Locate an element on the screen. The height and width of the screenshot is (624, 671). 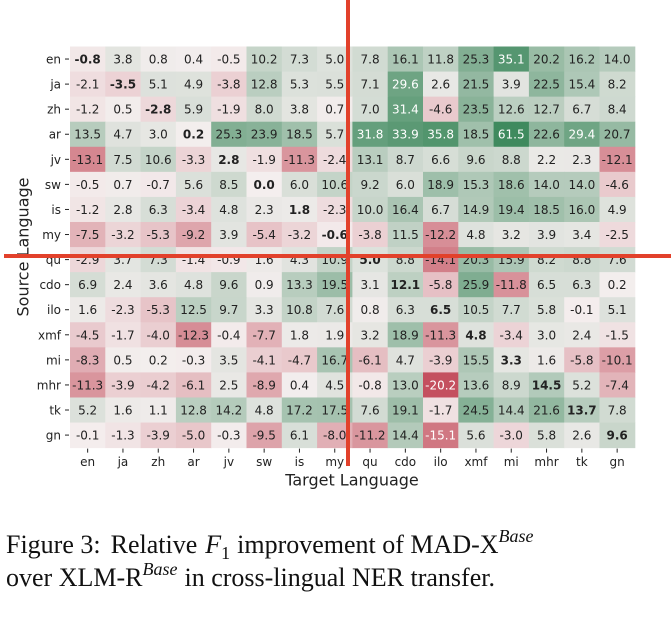
cell-label: 25.3 is located at coordinates (476, 60).